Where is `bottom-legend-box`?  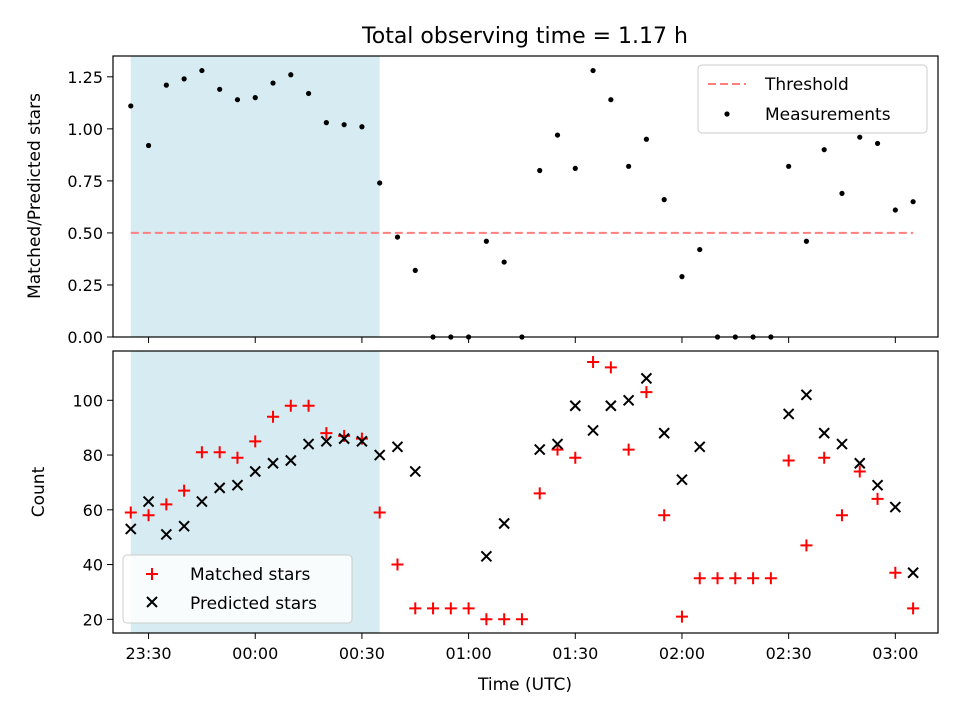 bottom-legend-box is located at coordinates (237, 589).